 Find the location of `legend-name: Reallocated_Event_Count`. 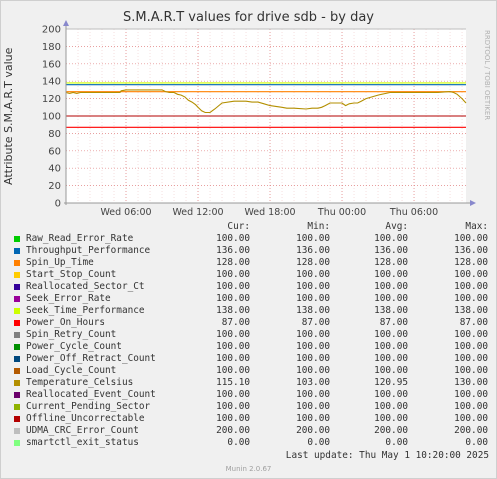

legend-name: Reallocated_Event_Count is located at coordinates (91, 394).